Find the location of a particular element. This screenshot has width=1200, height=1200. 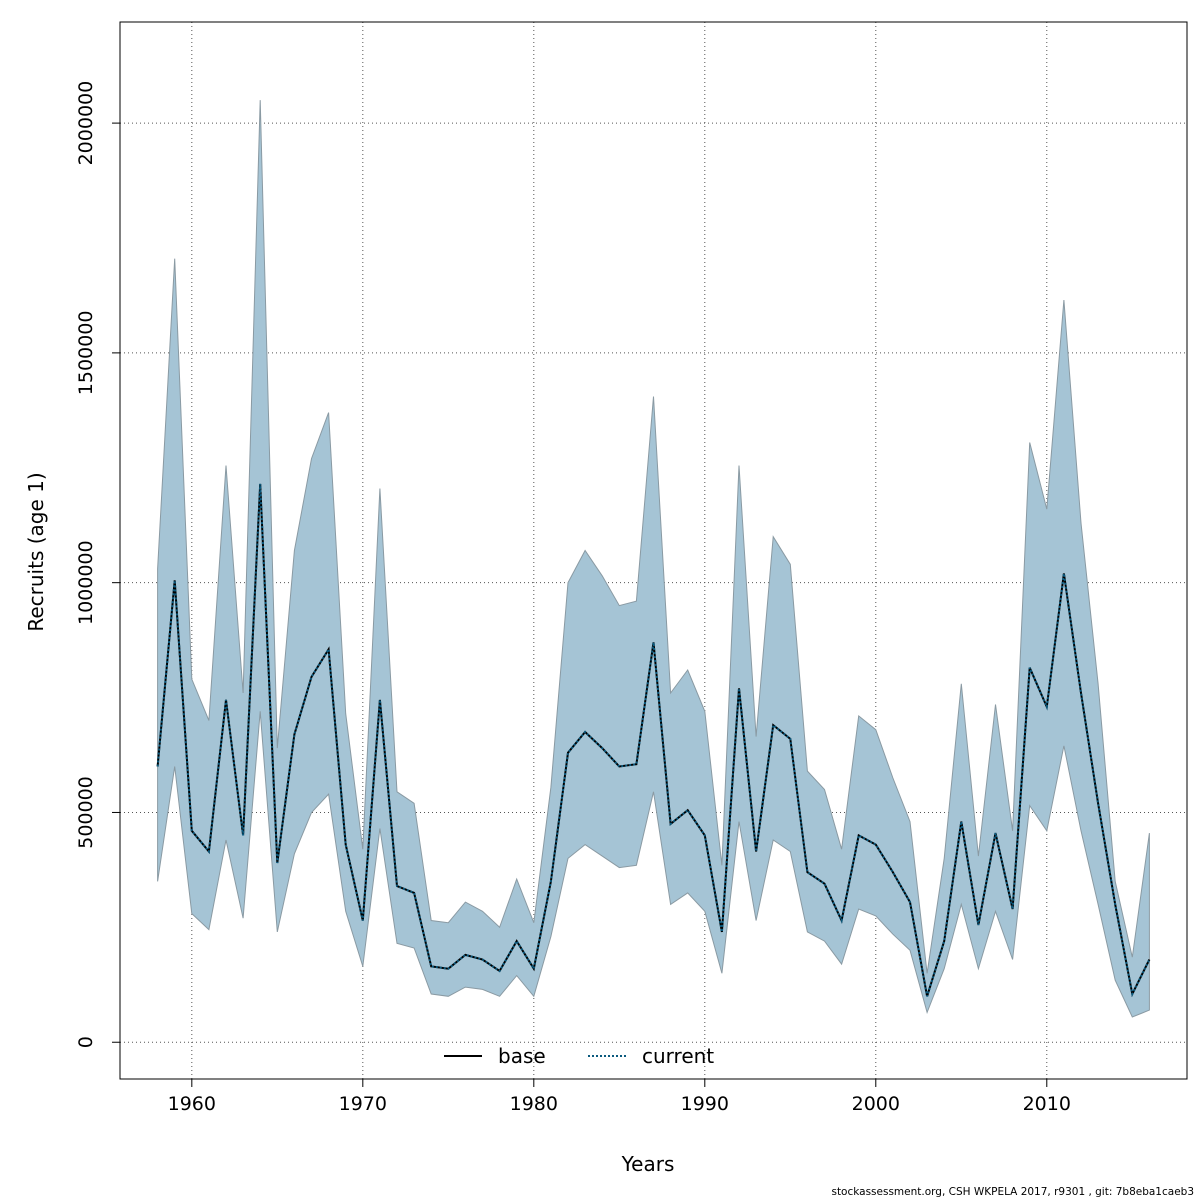

y-tick-label: 1000000 is located at coordinates (86, 582).